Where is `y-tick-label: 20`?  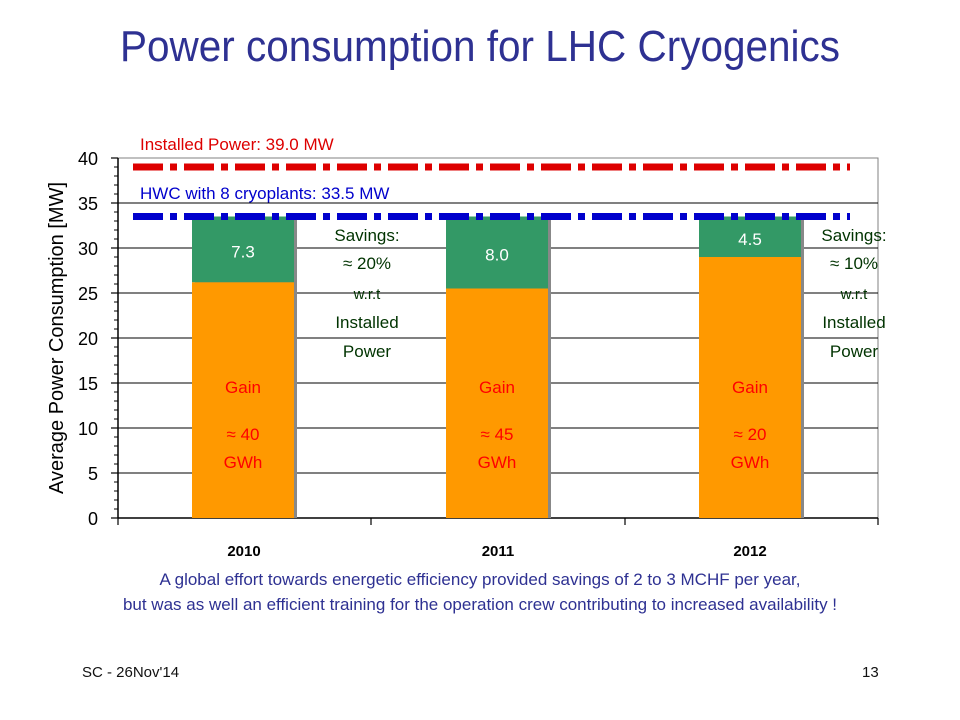
y-tick-label: 20 is located at coordinates (88, 339).